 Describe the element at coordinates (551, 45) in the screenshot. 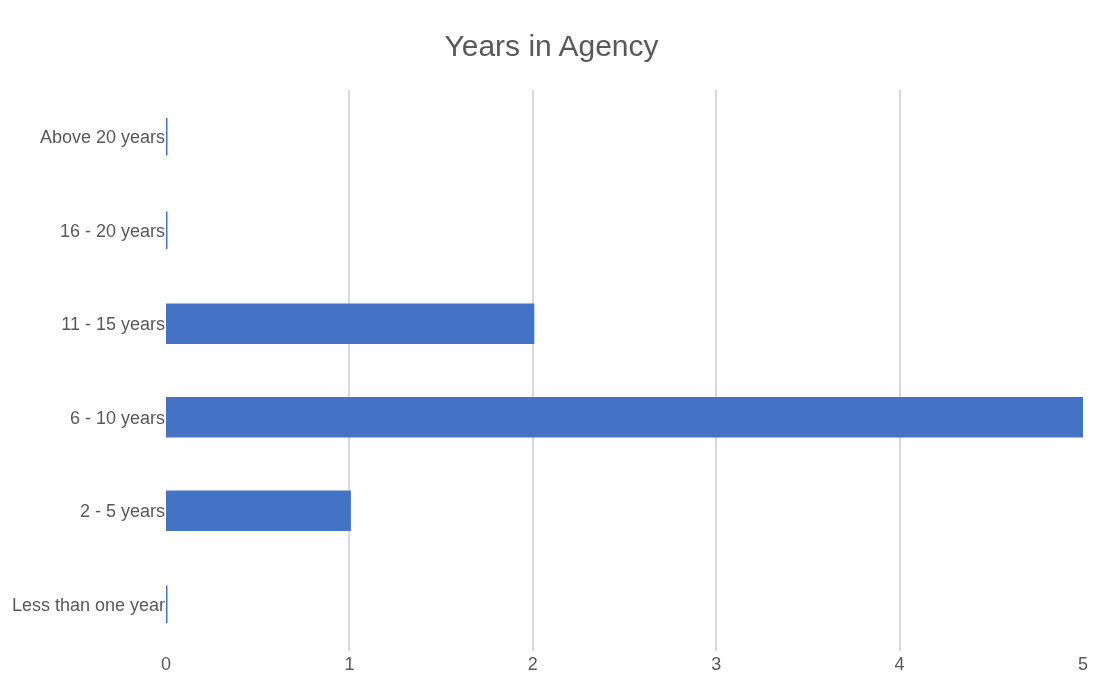

I see `chart-title: Years in Agency` at that location.